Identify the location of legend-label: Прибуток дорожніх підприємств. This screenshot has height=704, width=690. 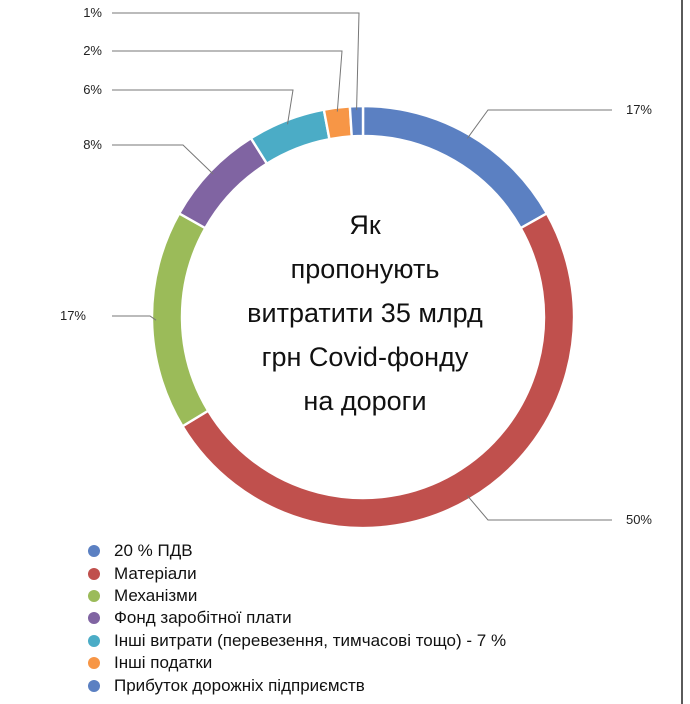
(239, 685).